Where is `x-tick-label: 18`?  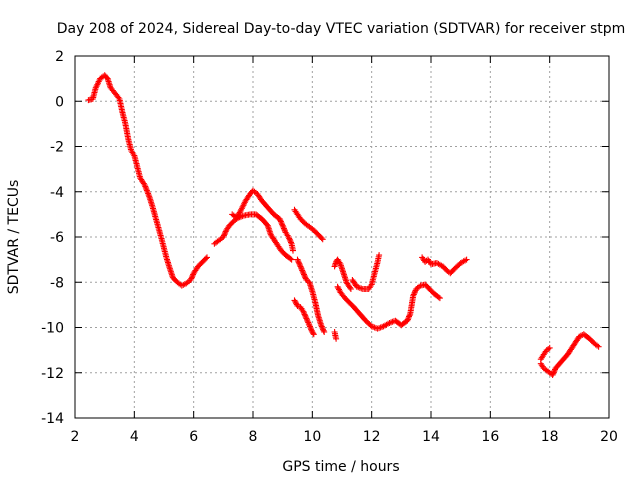 x-tick-label: 18 is located at coordinates (550, 437).